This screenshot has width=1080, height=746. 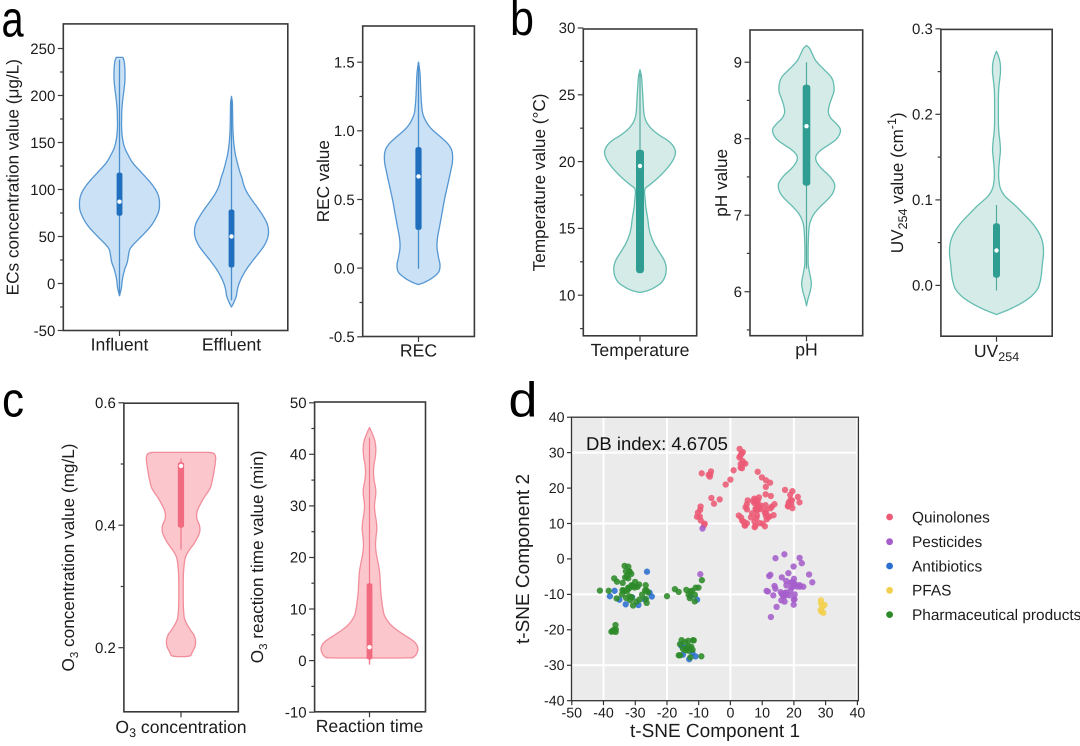 I want to click on svg-text: 200, so click(x=42, y=96).